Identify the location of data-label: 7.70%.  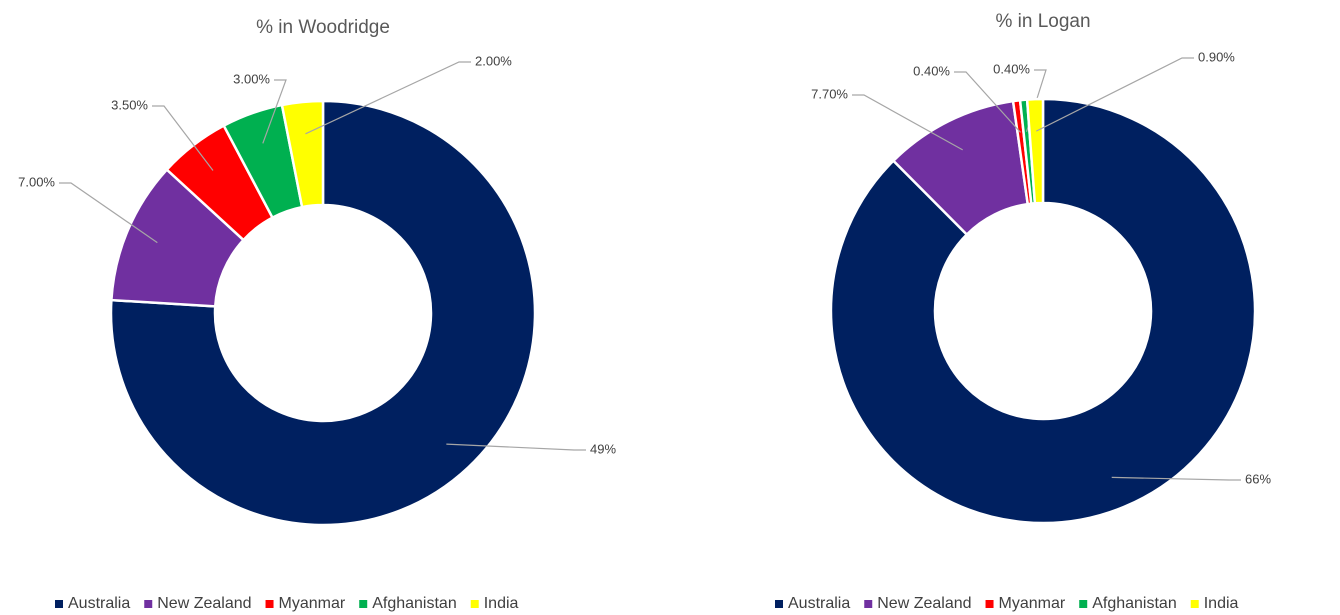
(829, 93).